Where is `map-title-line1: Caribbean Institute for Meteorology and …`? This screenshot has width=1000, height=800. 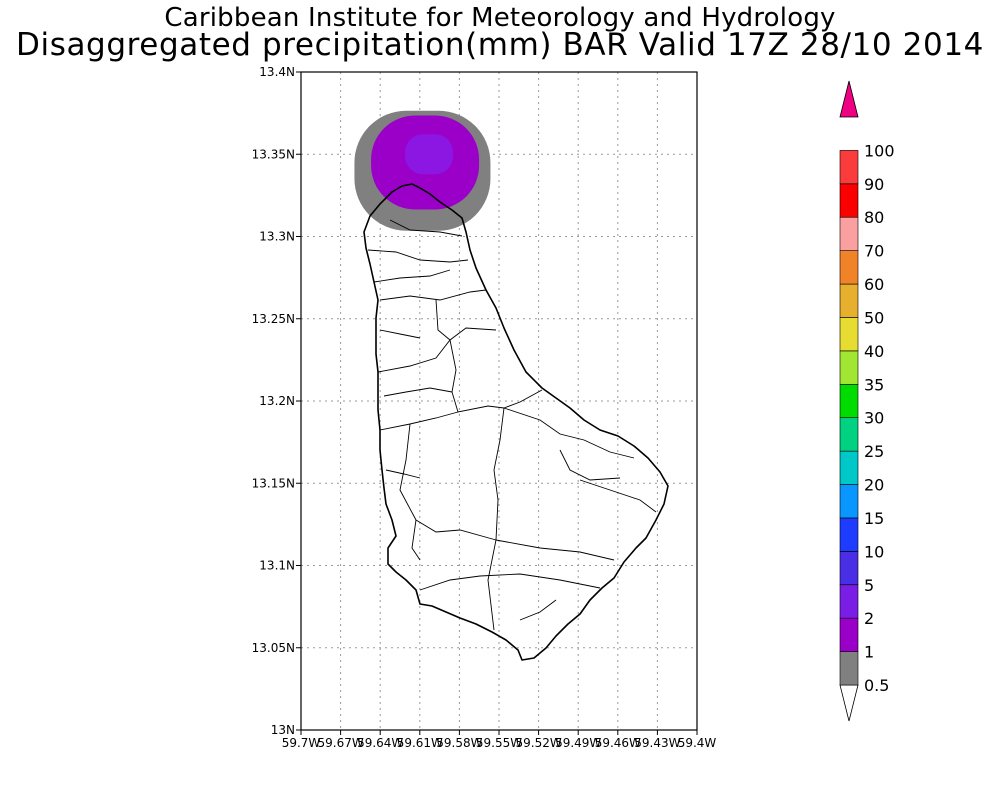
map-title-line1: Caribbean Institute for Meteorology and … is located at coordinates (500, 18).